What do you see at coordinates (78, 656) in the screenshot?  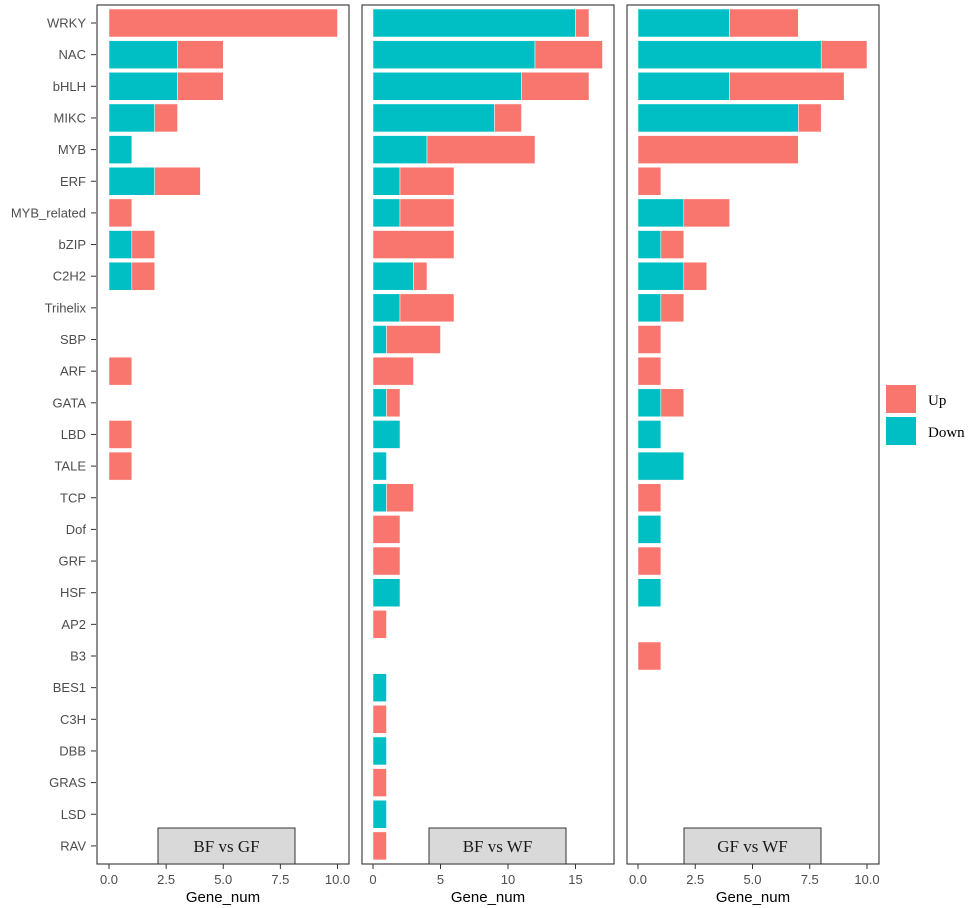 I see `y-tick-label: B3` at bounding box center [78, 656].